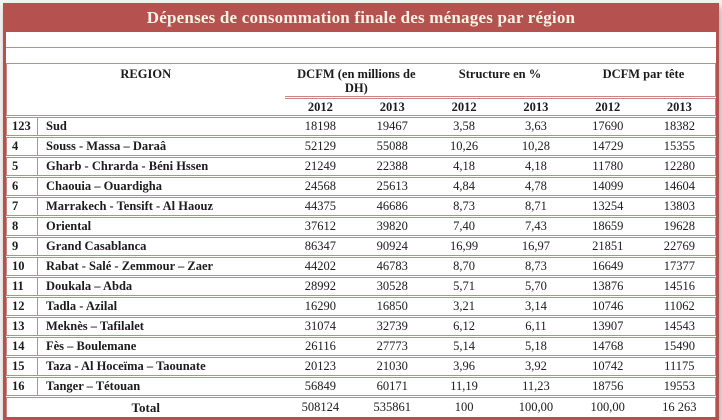 This screenshot has width=722, height=420. I want to click on cell-value: 15490, so click(679, 347).